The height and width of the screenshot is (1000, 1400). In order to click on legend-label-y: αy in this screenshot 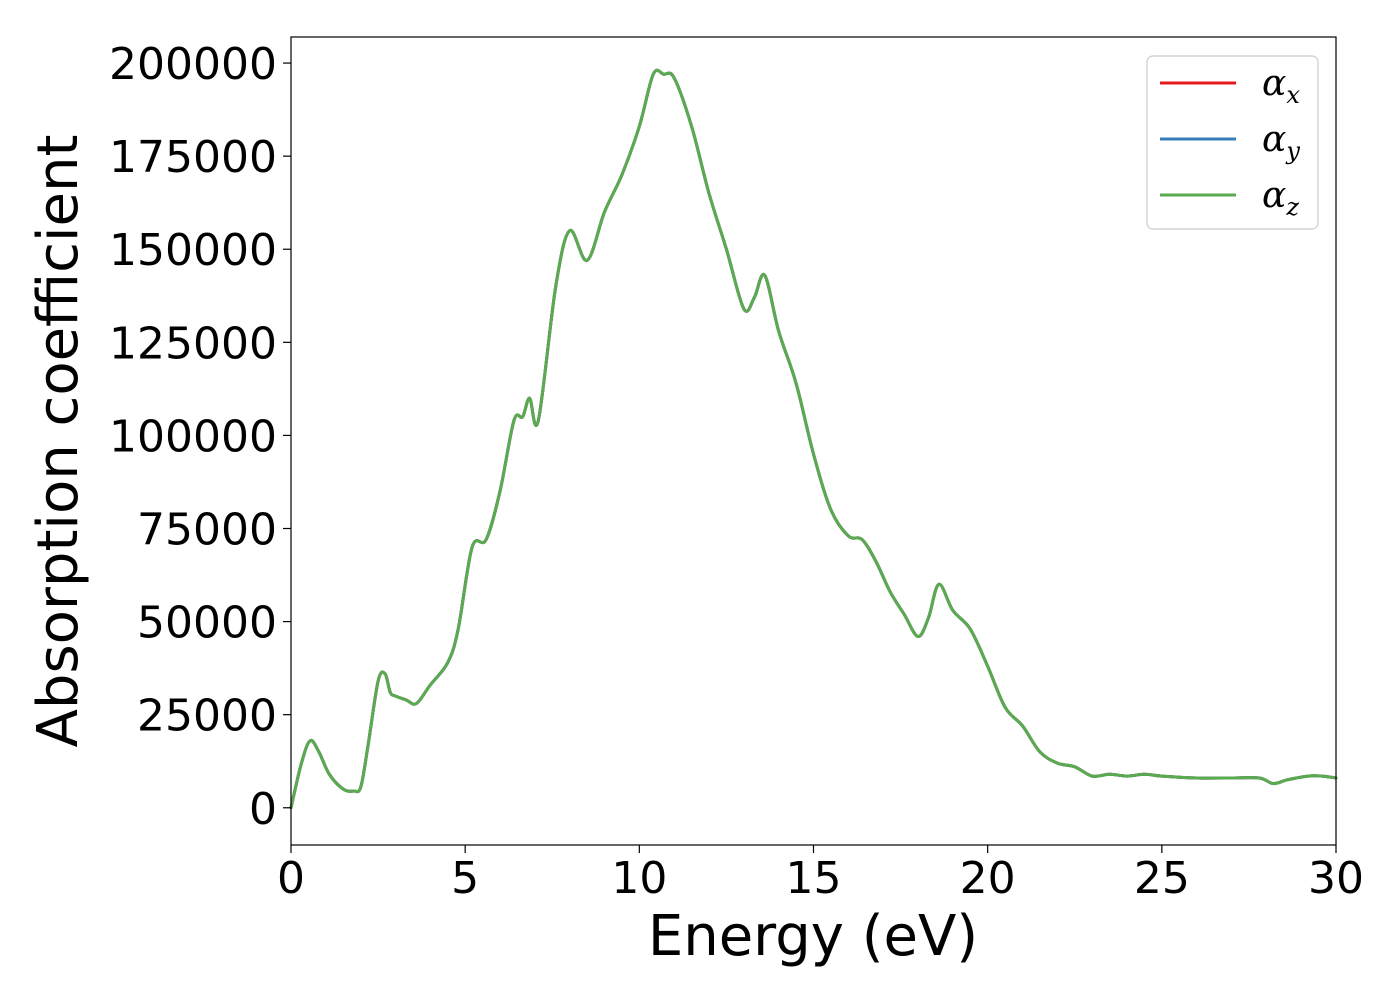, I will do `click(1281, 142)`.